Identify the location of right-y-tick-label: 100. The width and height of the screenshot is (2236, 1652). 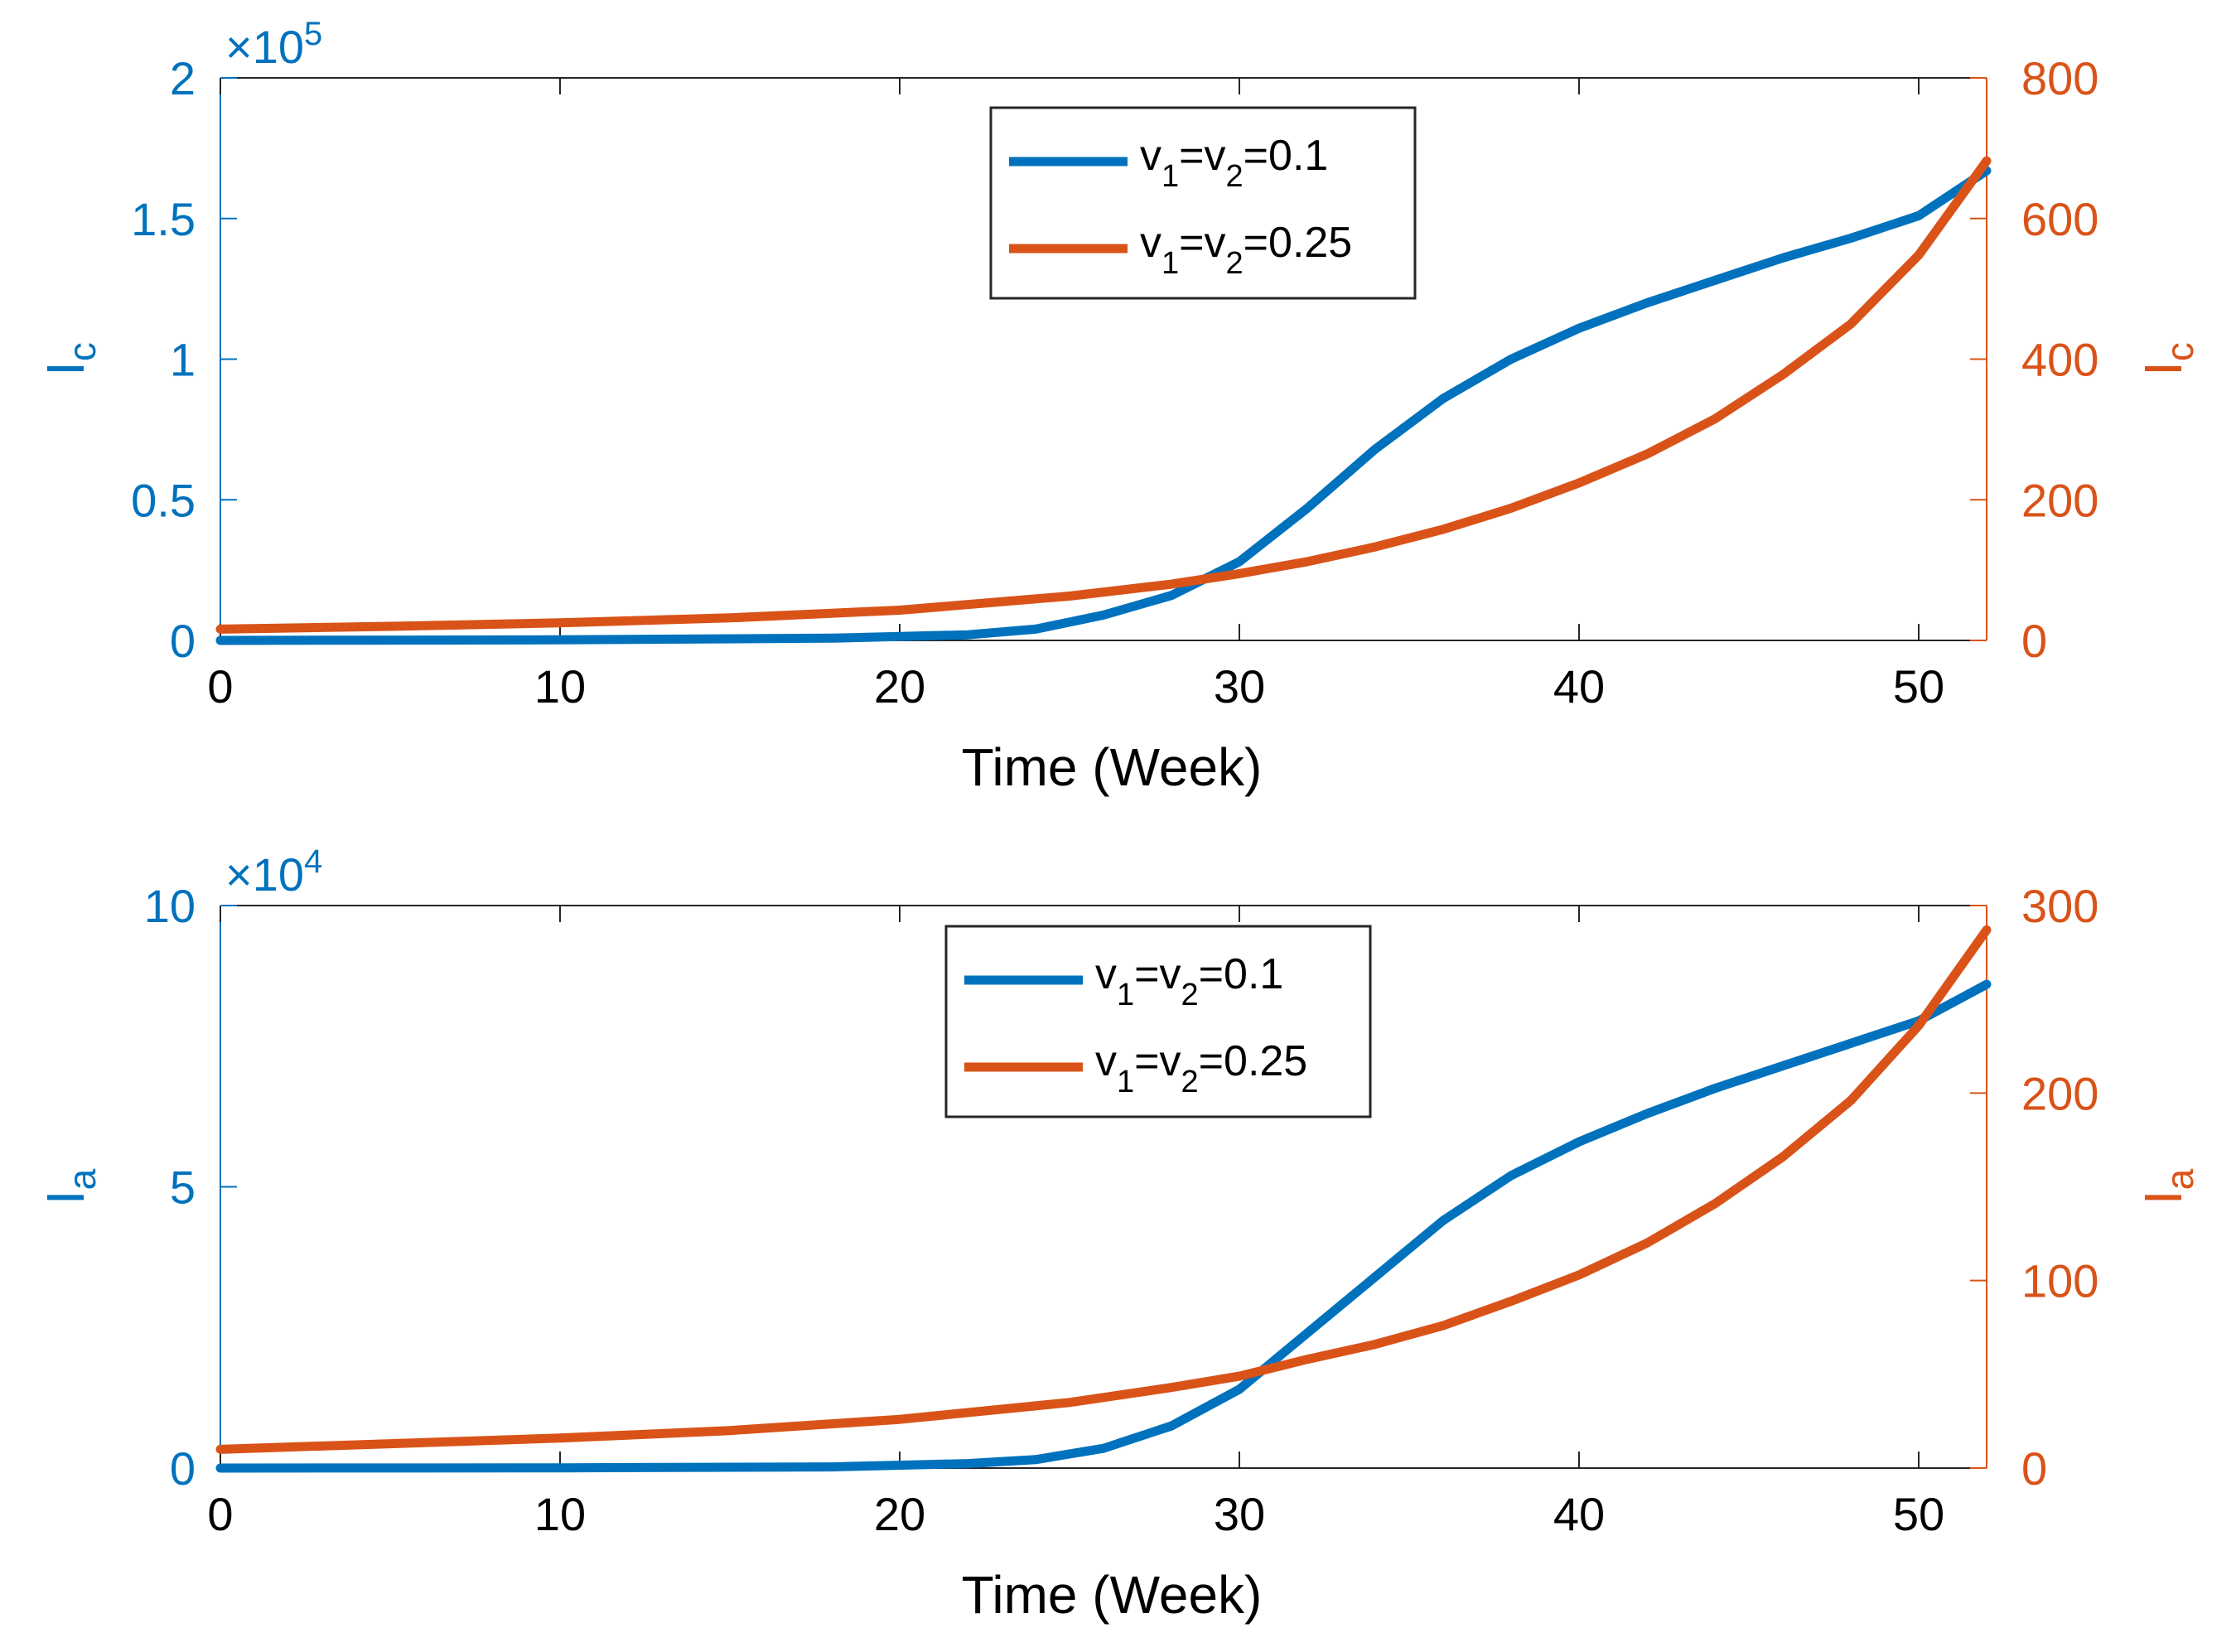
(2059, 1281).